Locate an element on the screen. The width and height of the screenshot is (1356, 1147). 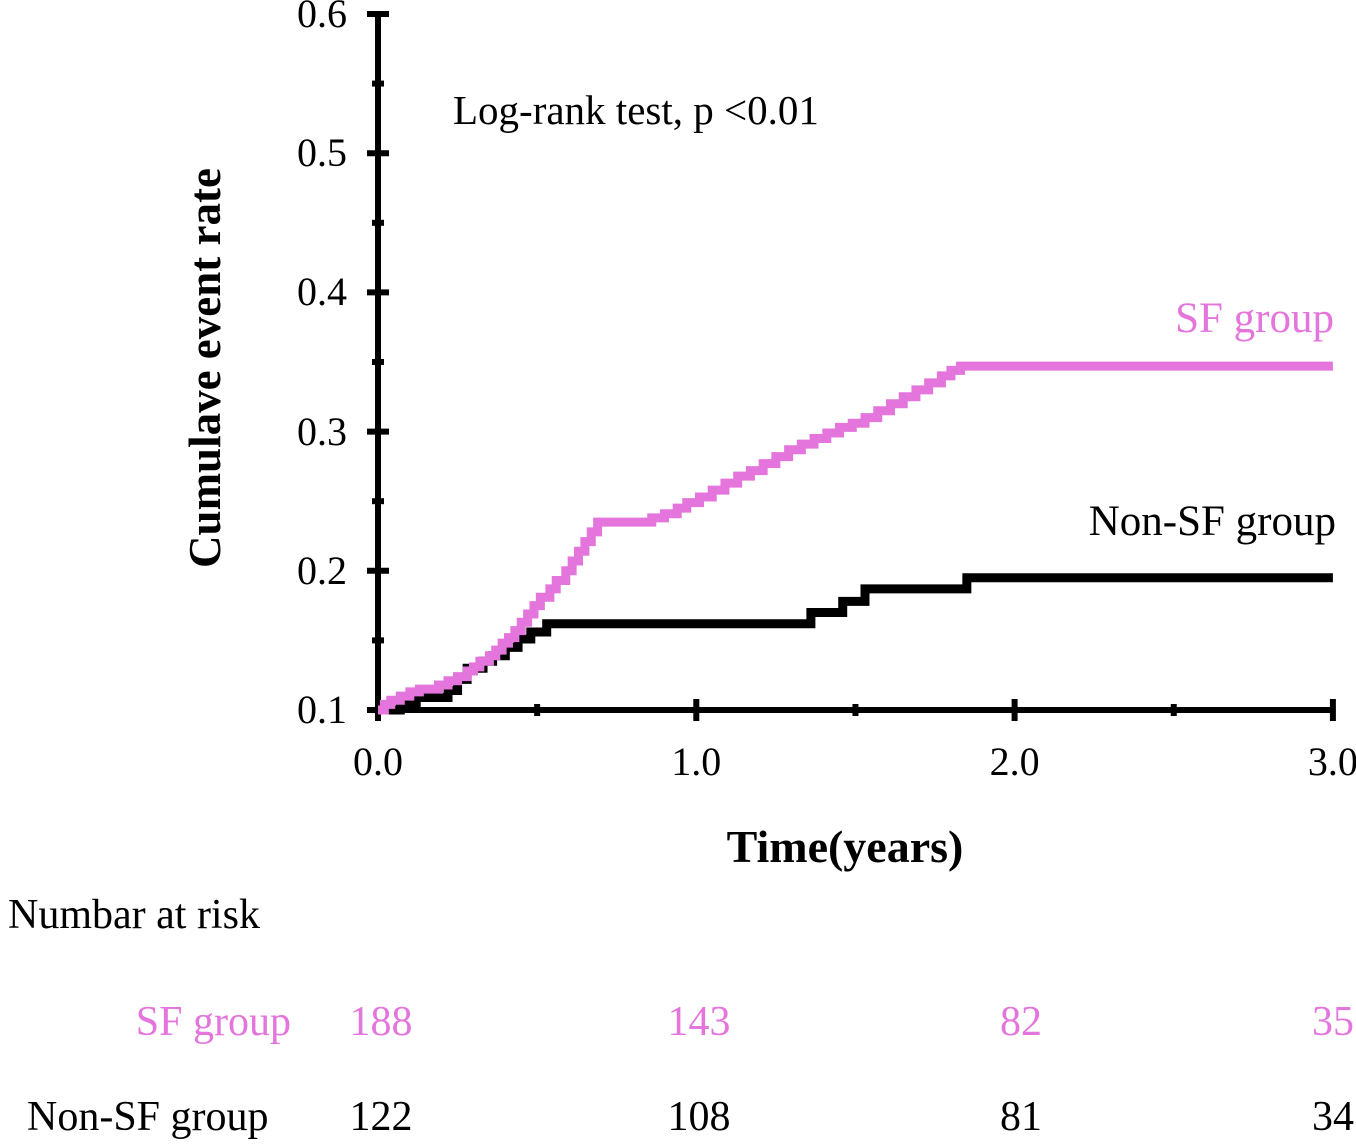
risk-count-non-sf-t1: 108 is located at coordinates (699, 1117).